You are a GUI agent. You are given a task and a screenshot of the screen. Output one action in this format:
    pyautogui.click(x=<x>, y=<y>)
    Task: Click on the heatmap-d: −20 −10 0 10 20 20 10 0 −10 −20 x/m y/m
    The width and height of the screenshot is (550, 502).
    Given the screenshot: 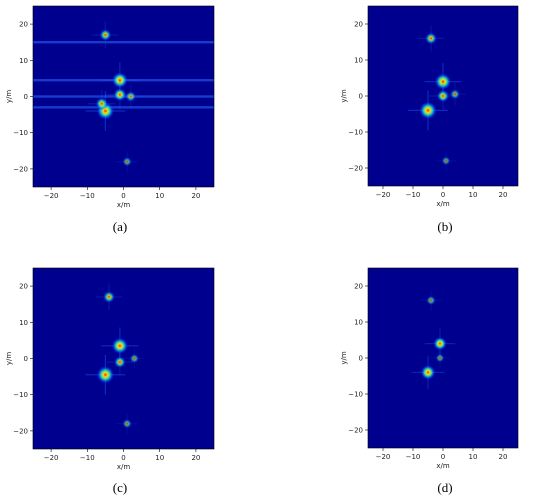 What is the action you would take?
    pyautogui.click(x=429, y=368)
    